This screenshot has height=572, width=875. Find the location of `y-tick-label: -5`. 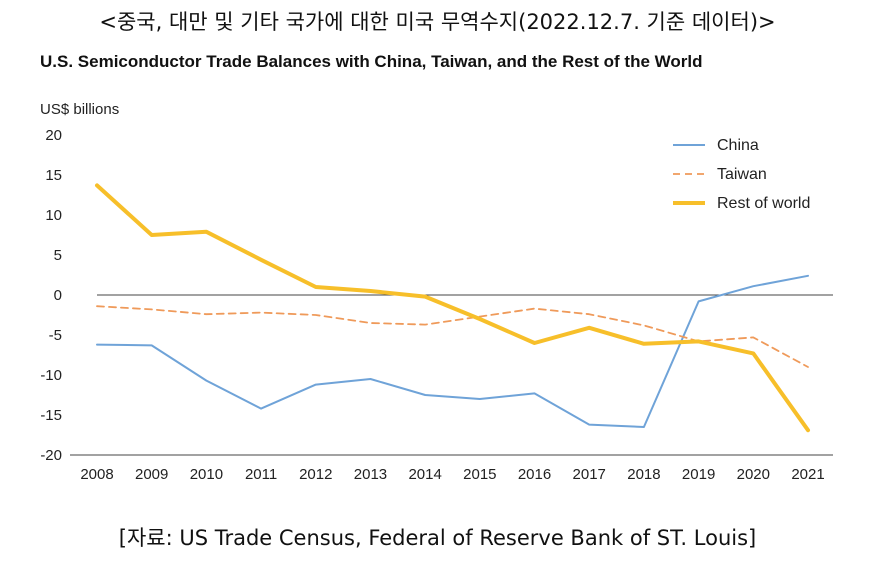

y-tick-label: -5 is located at coordinates (55, 335).